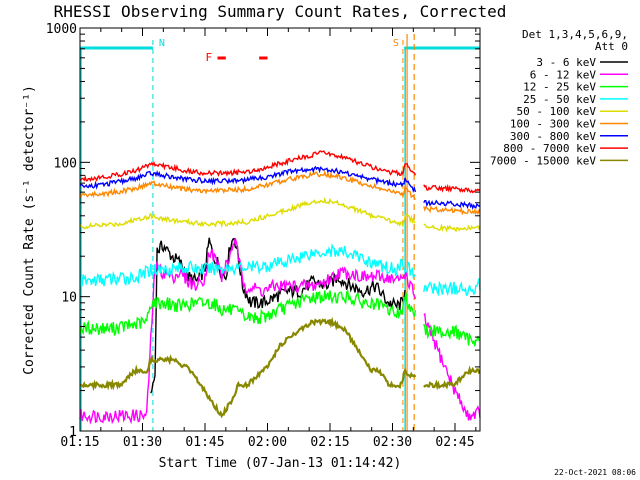  I want to click on x-axis-label: Start Time (07-Jan-13 01:14:42), so click(280, 463).